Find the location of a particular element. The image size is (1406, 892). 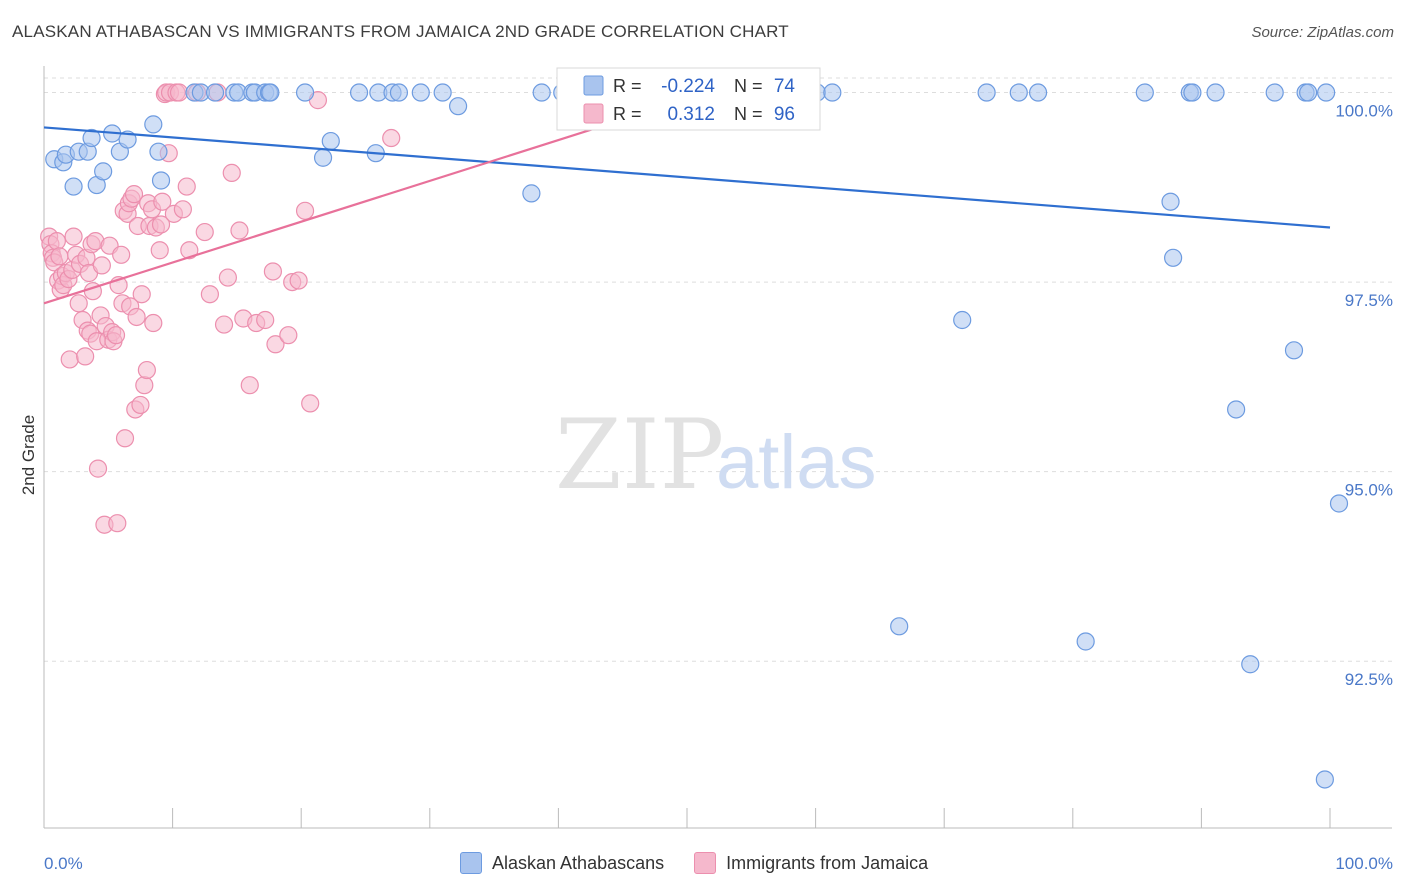

x-tick-labels: 0.0% 100.0% is located at coordinates (718, 863).